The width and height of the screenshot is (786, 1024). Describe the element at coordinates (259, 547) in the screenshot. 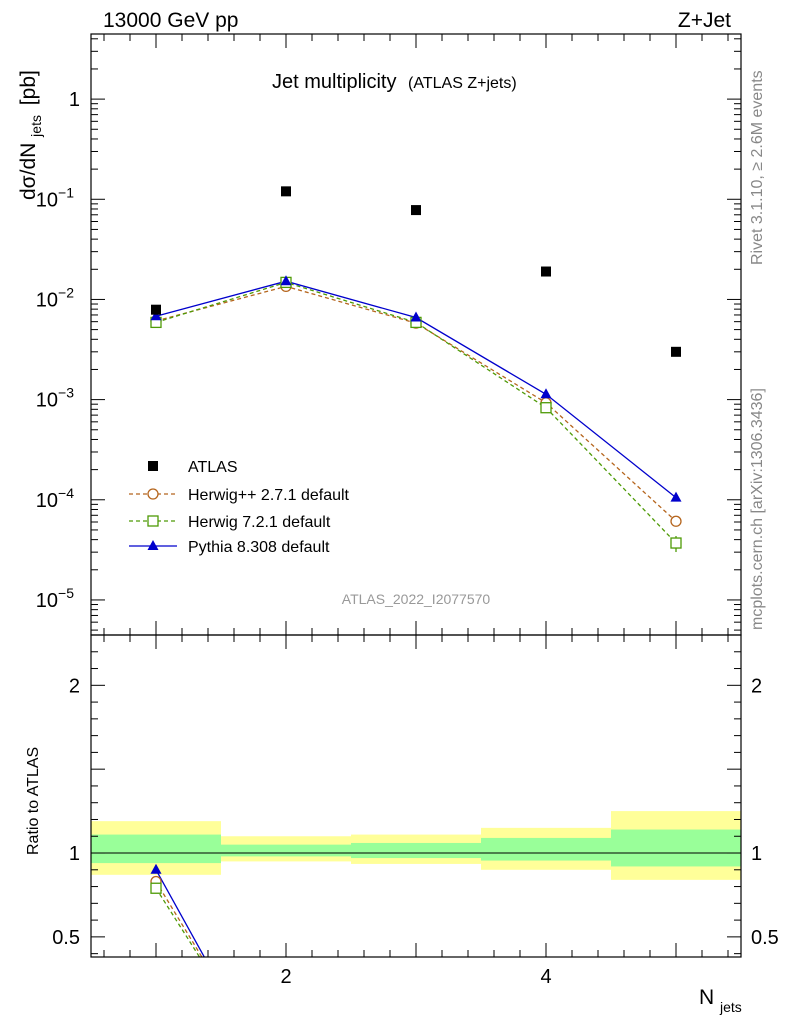

I see `legend-label: Pythia 8.308 default` at that location.